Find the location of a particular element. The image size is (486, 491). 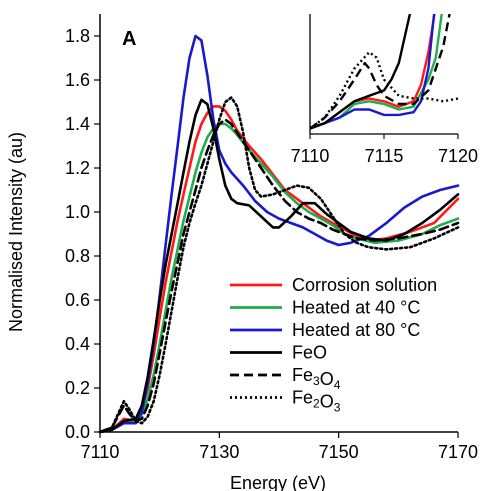

legend-label-heated-at-80-c: Heated at 80 °C is located at coordinates (356, 330).